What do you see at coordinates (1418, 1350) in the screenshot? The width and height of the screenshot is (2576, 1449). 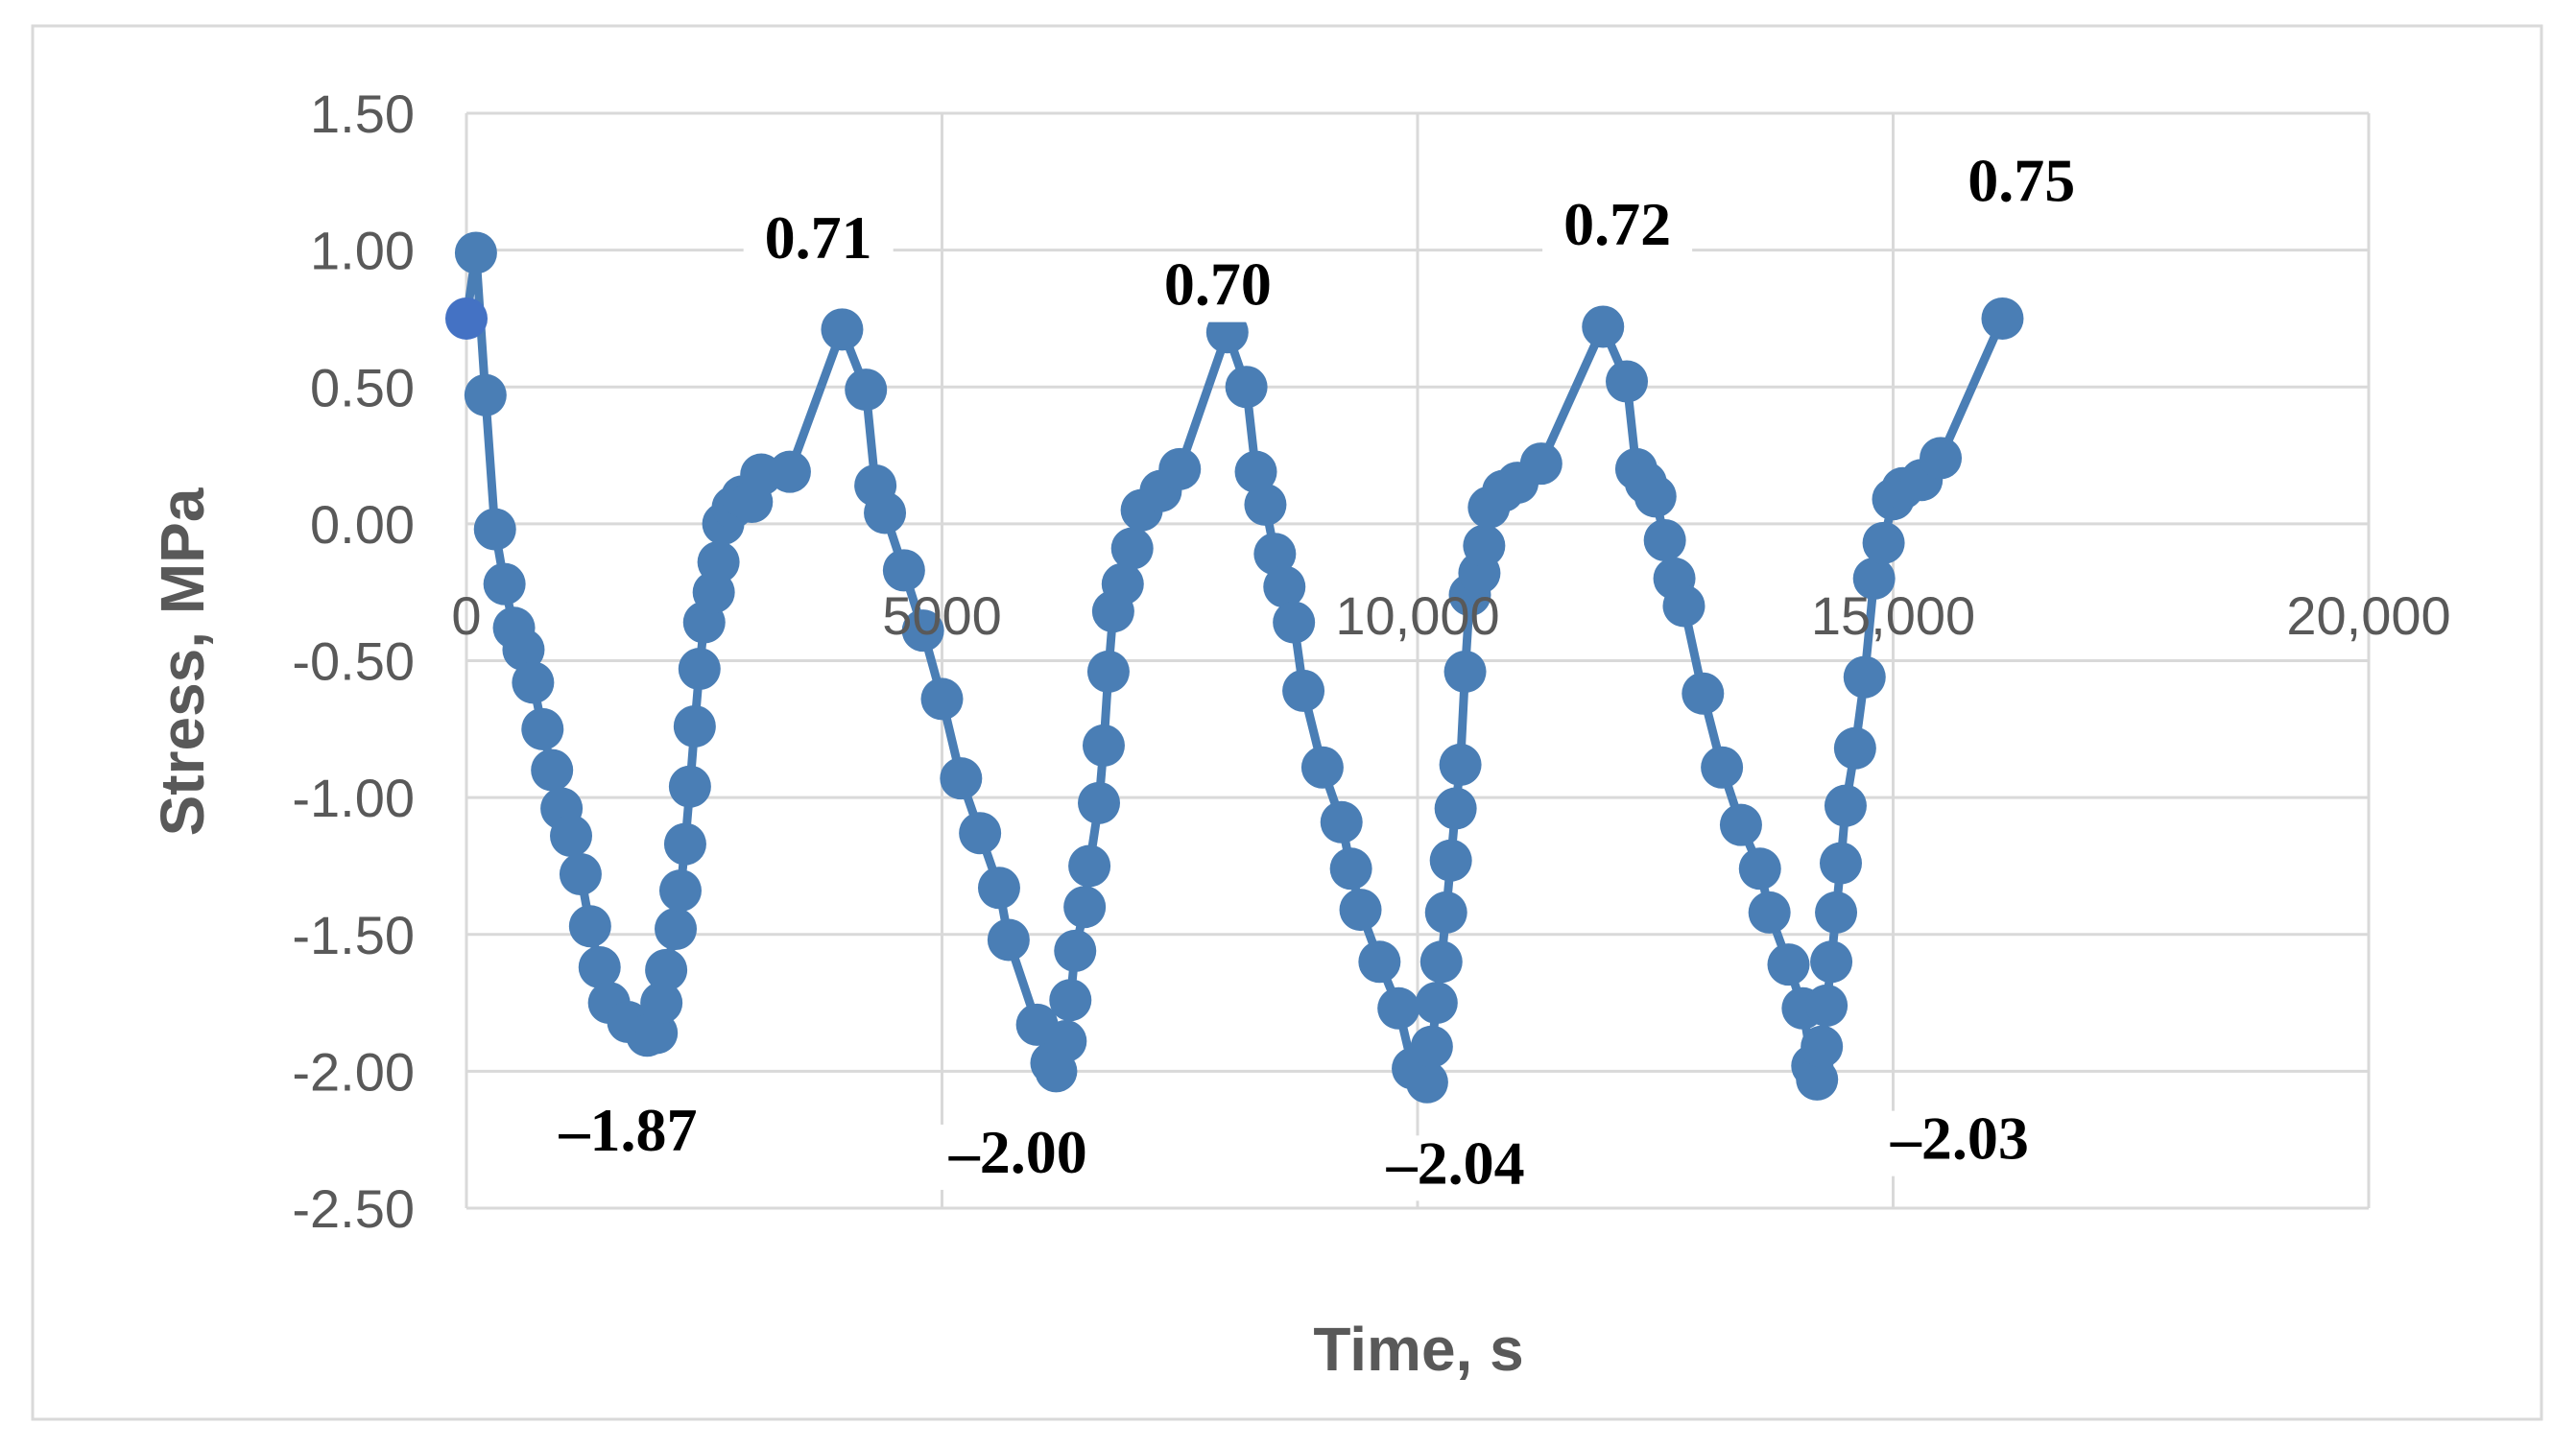 I see `x-axis-title: Time, s` at bounding box center [1418, 1350].